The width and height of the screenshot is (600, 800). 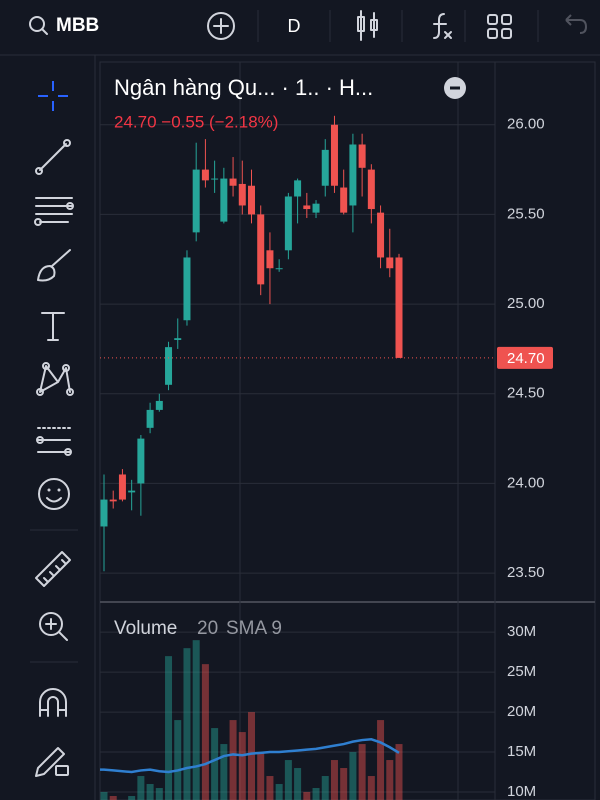 What do you see at coordinates (54, 494) in the screenshot?
I see `emoji-tool` at bounding box center [54, 494].